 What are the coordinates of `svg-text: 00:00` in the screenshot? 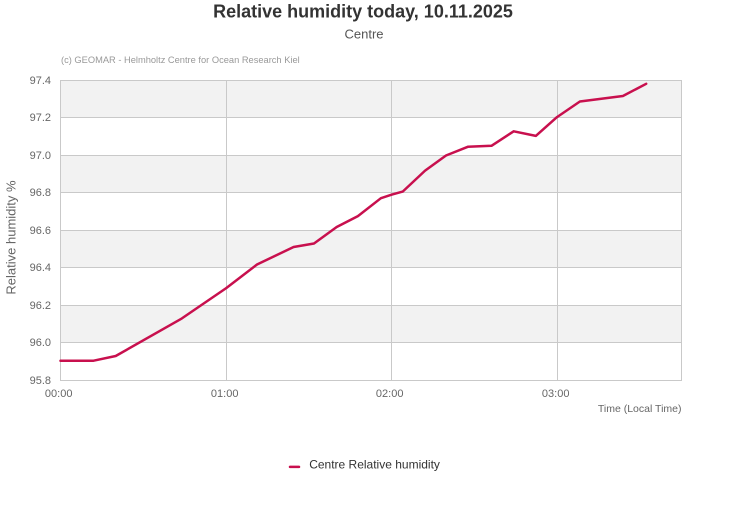 It's located at (59, 394).